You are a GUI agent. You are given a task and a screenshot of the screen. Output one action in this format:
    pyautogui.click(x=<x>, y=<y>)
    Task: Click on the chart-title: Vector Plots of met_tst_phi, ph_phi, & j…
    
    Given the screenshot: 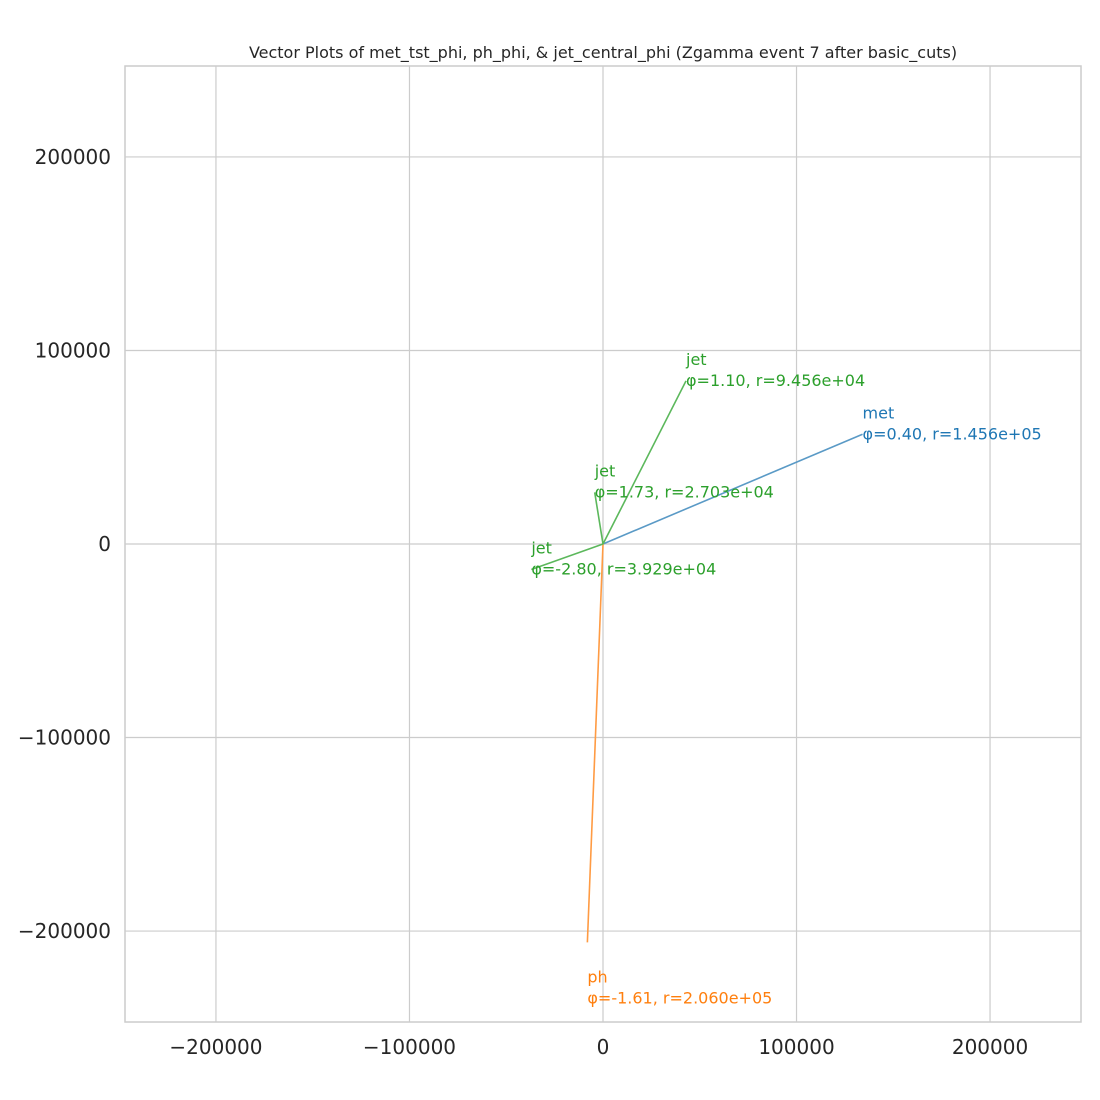 What is the action you would take?
    pyautogui.click(x=603, y=53)
    